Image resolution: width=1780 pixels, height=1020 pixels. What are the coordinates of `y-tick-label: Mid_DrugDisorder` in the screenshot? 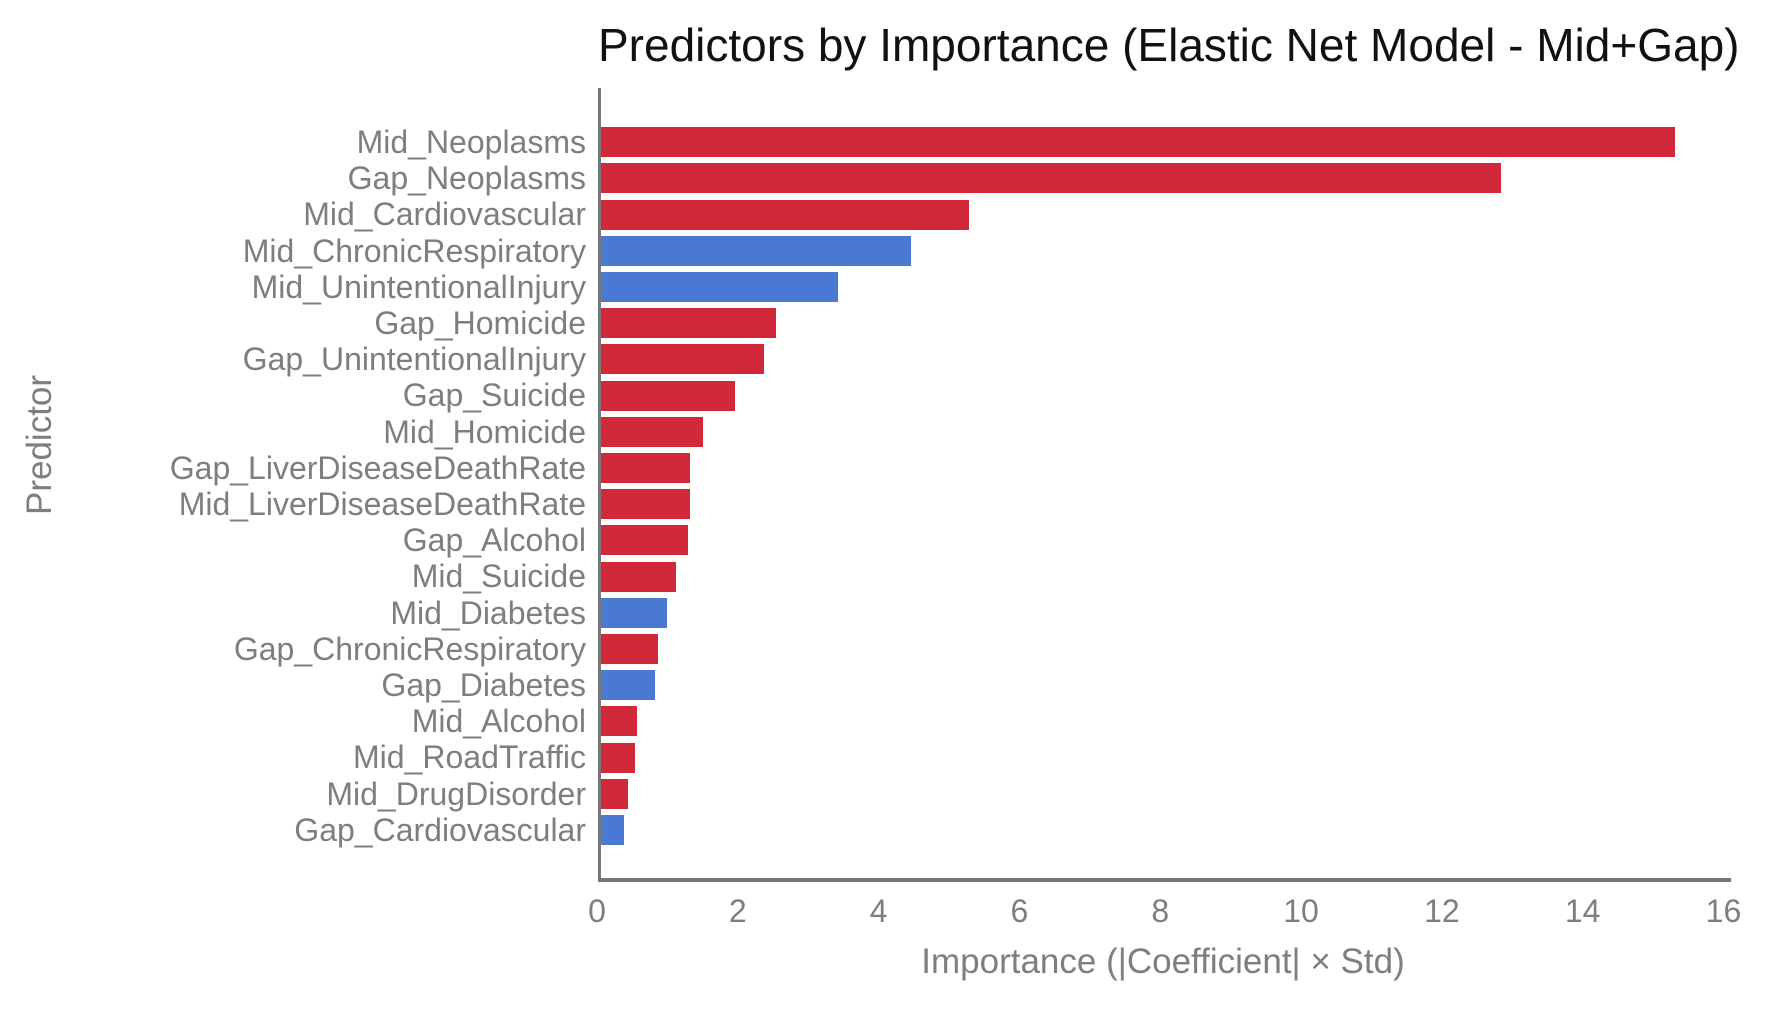 It's located at (456, 793).